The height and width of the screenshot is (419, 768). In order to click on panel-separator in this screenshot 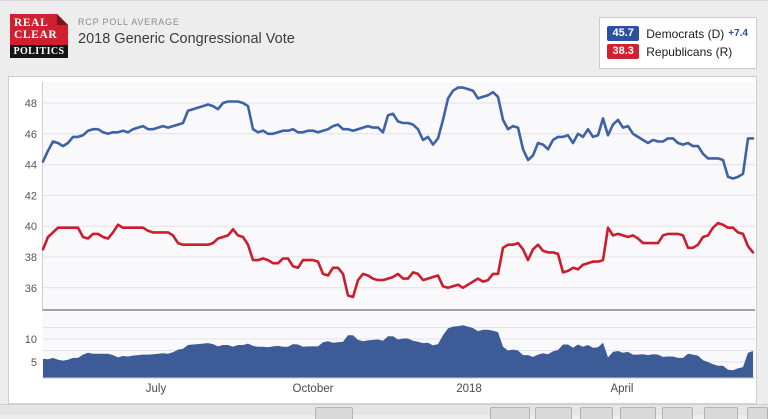, I will do `click(398, 310)`.